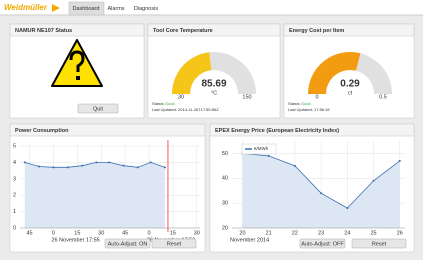 The height and width of the screenshot is (260, 423). Describe the element at coordinates (181, 97) in the screenshot. I see `gauge-min: 30` at that location.